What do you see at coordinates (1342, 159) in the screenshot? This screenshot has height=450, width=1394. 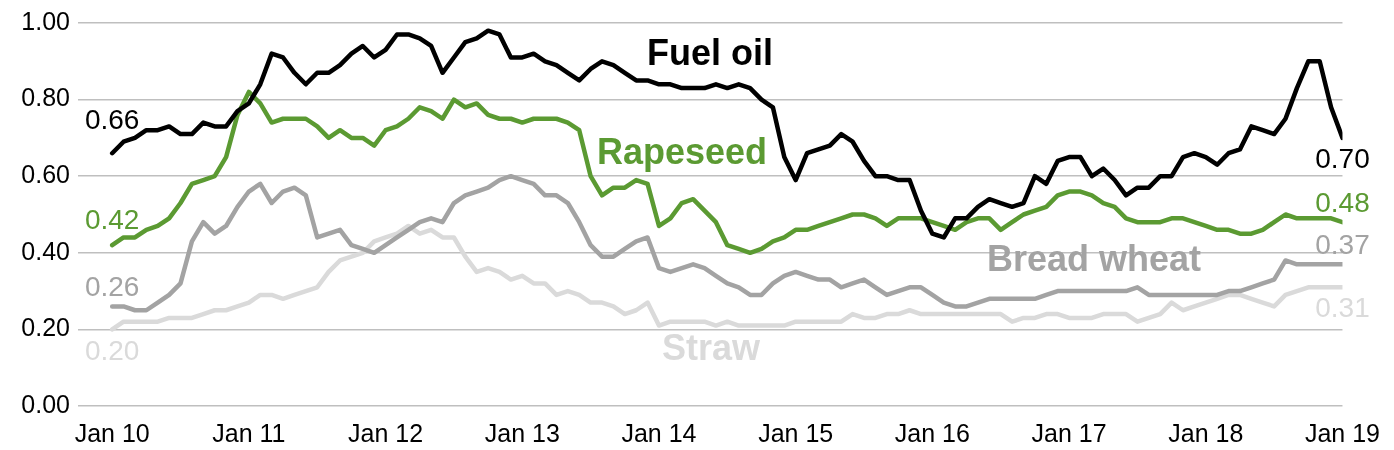 I see `data-label: 0.70` at bounding box center [1342, 159].